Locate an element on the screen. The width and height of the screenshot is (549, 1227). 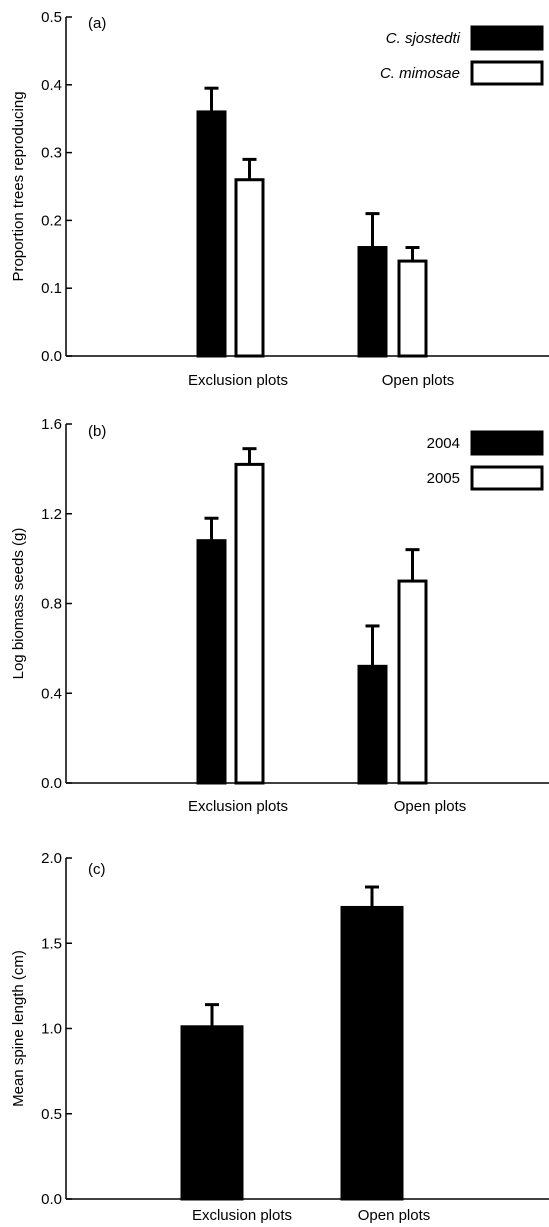
legend-label: 2004 is located at coordinates (443, 443).